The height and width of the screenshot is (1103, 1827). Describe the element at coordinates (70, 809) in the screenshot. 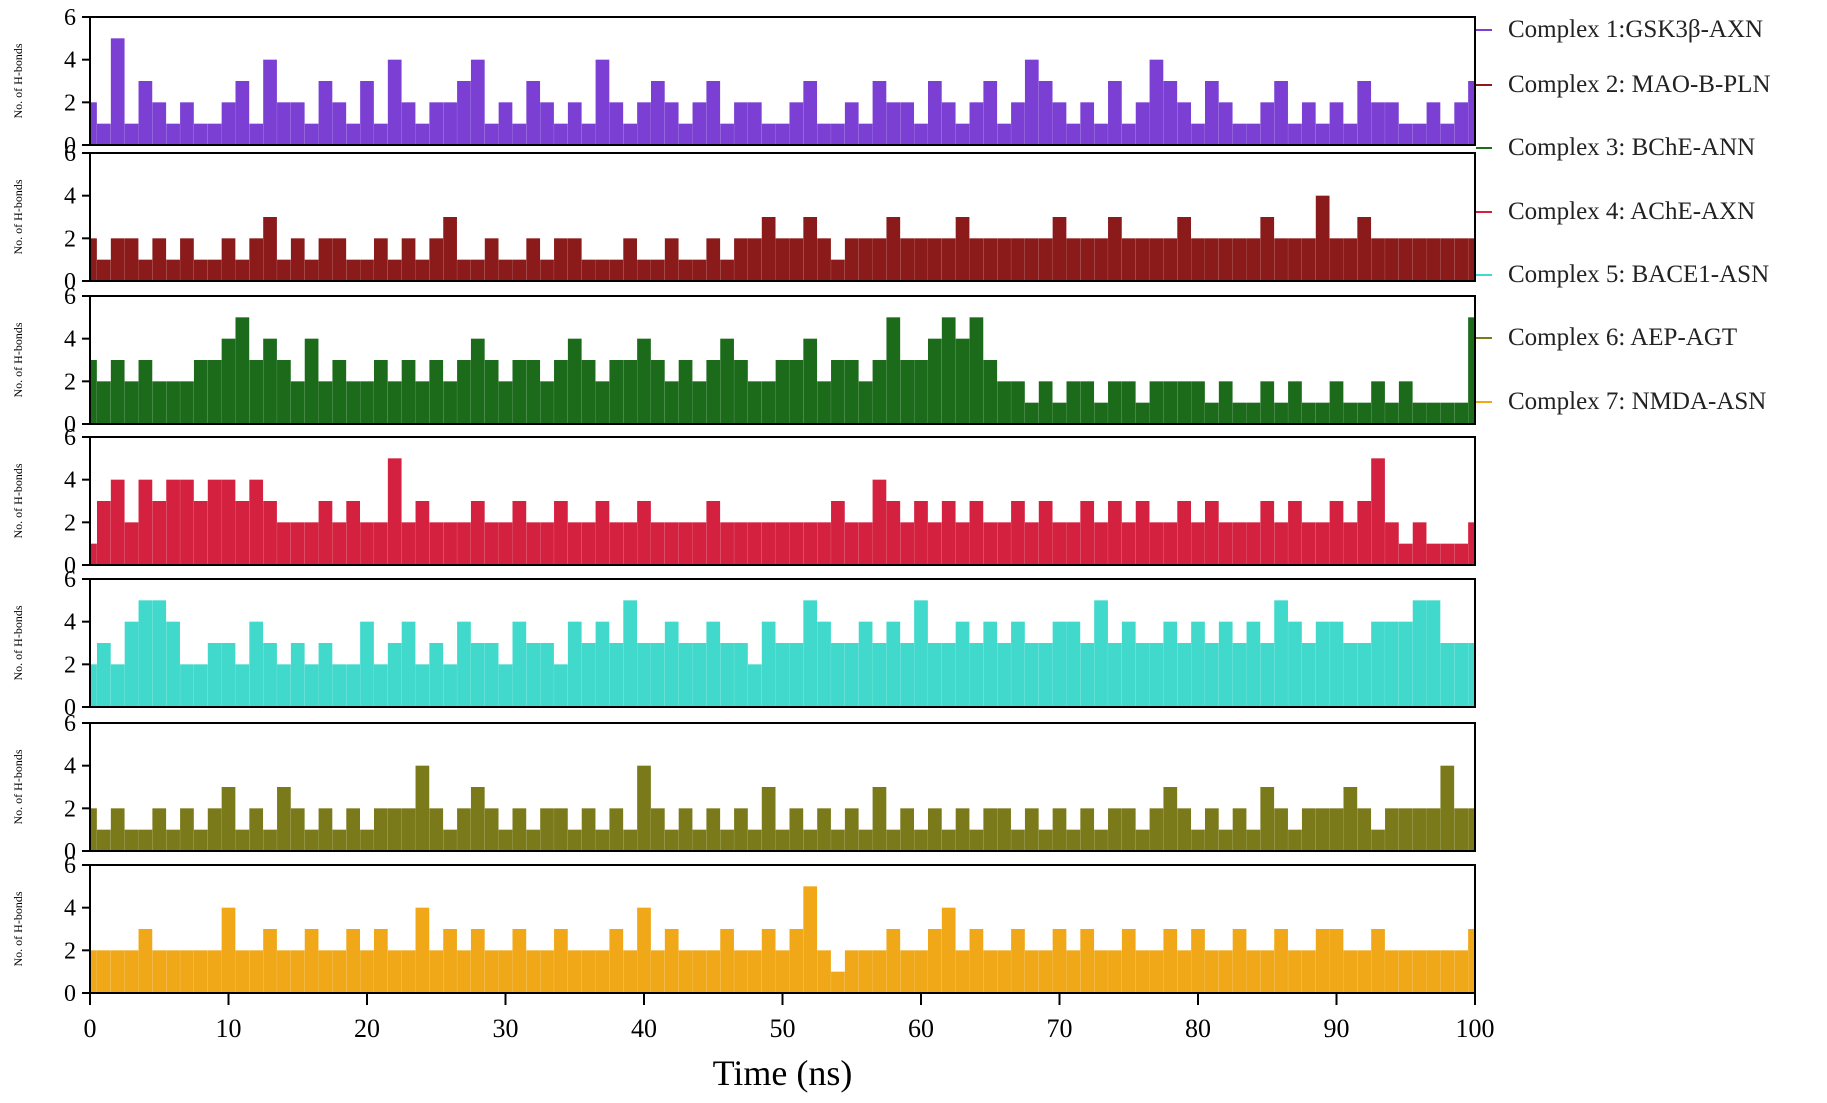

I see `y-tick-label: 2` at that location.